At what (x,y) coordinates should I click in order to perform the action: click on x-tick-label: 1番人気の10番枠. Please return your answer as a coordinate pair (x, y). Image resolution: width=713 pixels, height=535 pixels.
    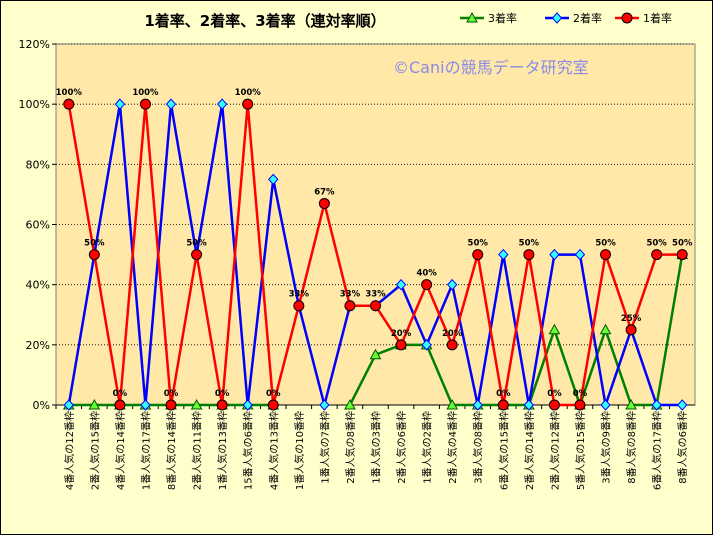
    Looking at the image, I should click on (299, 450).